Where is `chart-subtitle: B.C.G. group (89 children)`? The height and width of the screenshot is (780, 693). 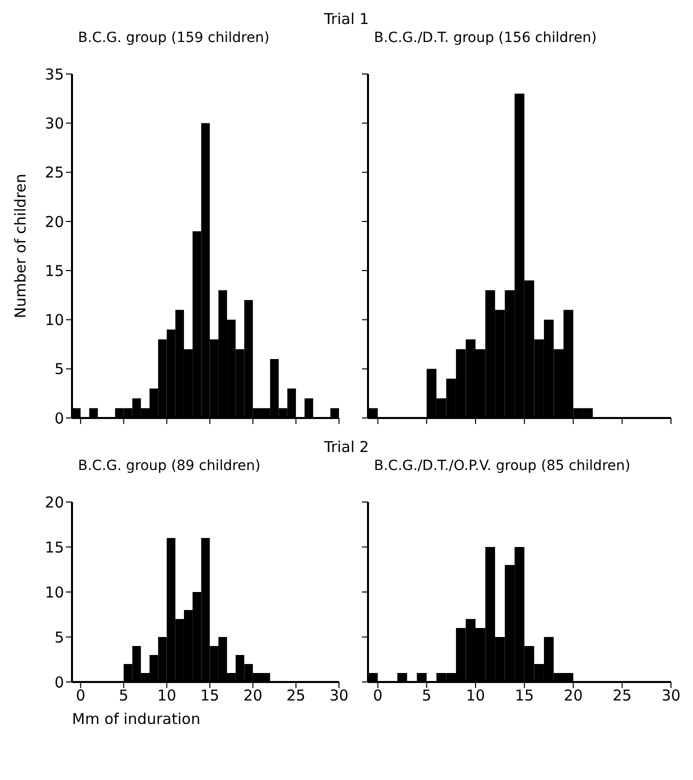 chart-subtitle: B.C.G. group (89 children) is located at coordinates (170, 467).